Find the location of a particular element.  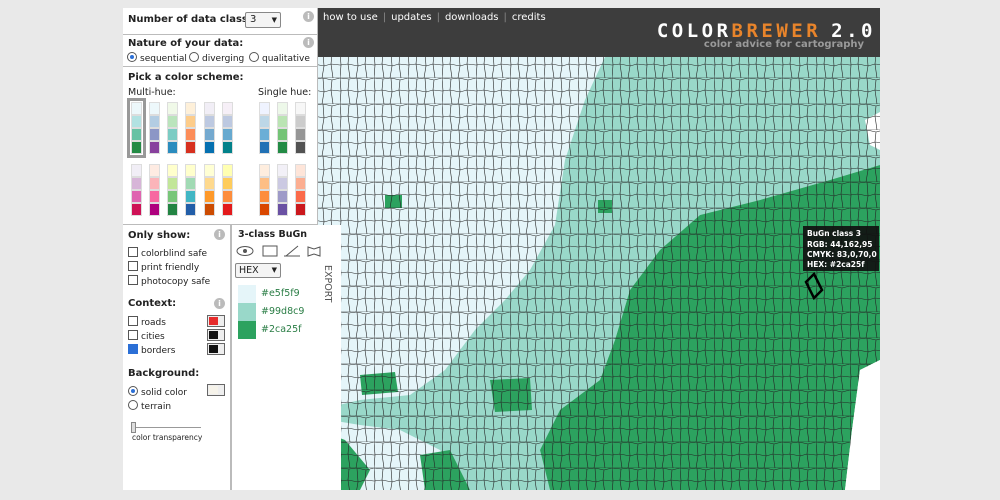

class-label: #99d8c9 is located at coordinates (283, 311).